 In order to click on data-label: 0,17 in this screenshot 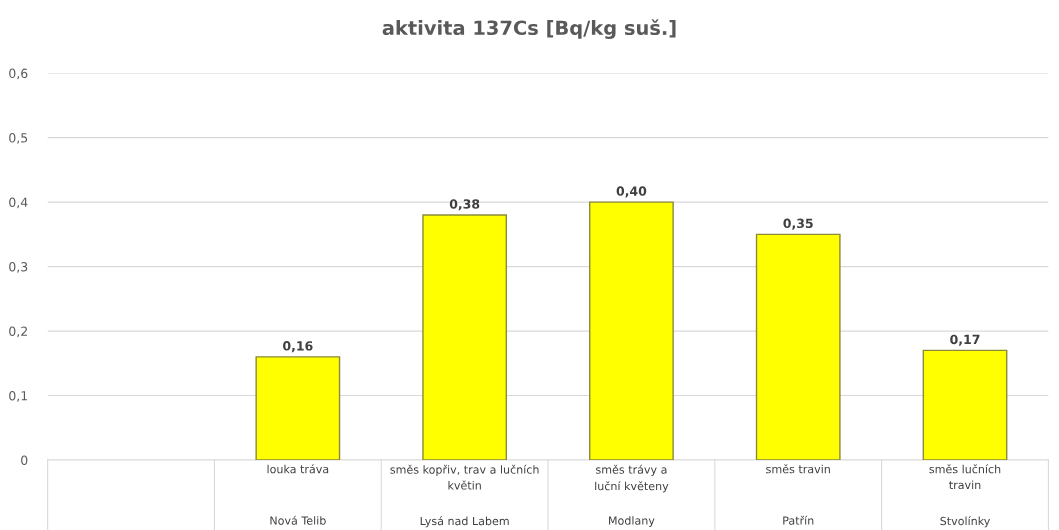, I will do `click(965, 340)`.